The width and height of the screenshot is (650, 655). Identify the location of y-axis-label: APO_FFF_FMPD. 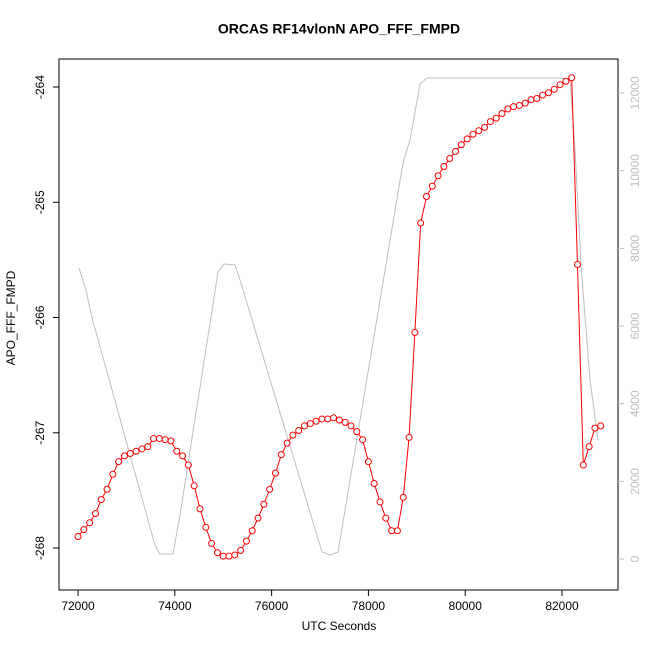
(11, 317).